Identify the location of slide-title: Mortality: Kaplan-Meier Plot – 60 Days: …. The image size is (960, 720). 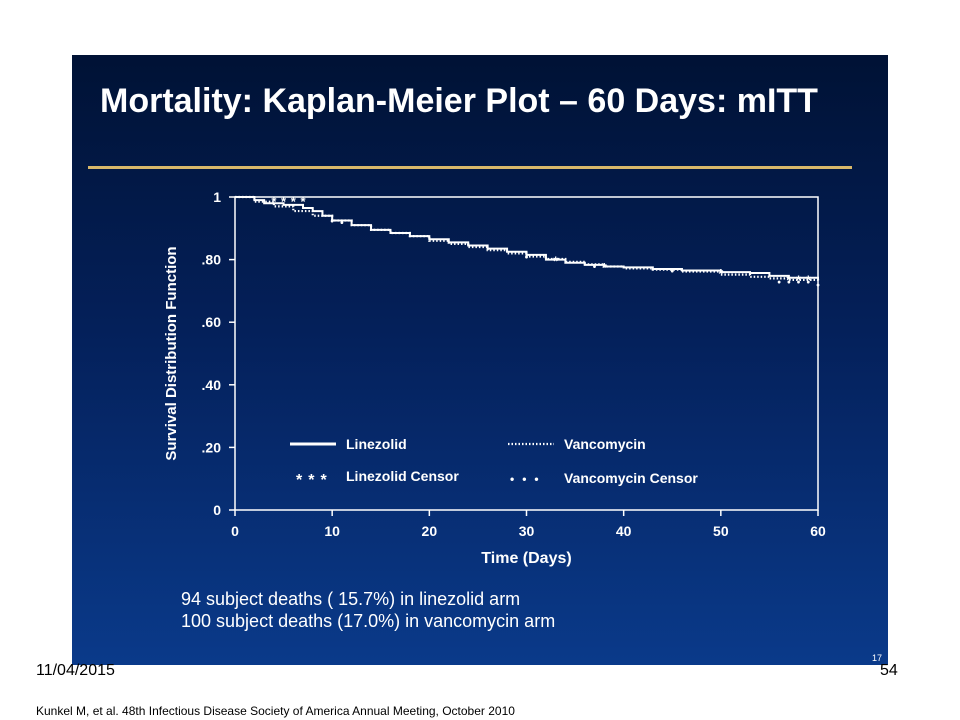
(459, 101).